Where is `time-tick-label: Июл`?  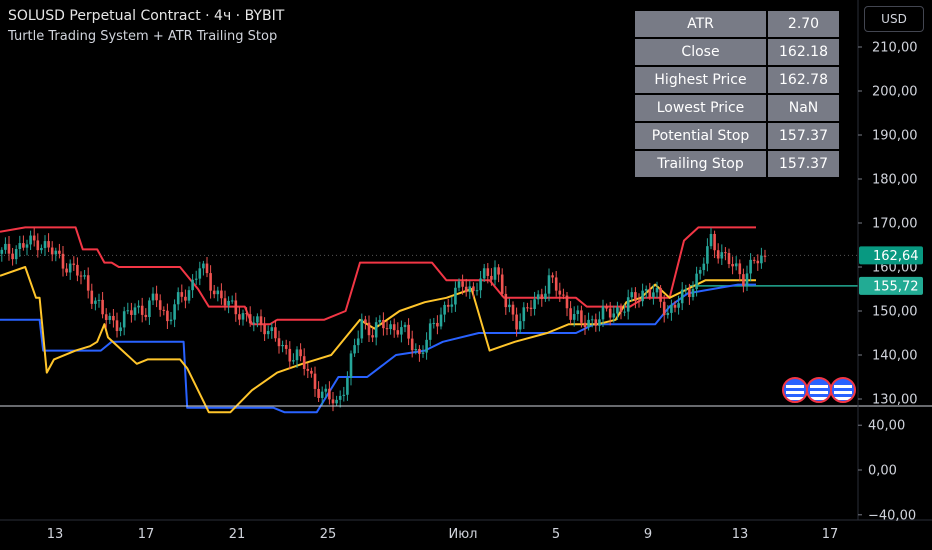
time-tick-label: Июл is located at coordinates (463, 534).